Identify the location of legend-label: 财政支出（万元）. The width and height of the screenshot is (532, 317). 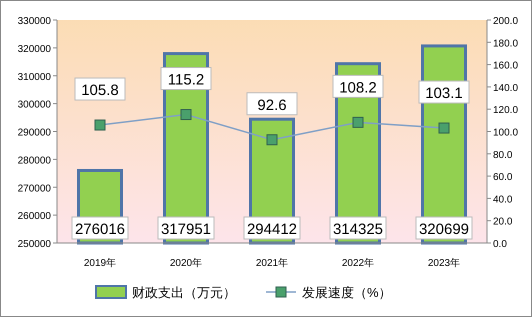
(184, 292).